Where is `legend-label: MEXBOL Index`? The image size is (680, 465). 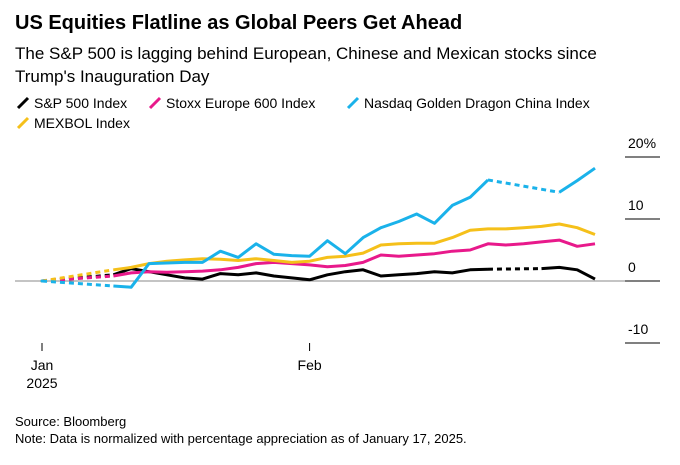 legend-label: MEXBOL Index is located at coordinates (82, 123).